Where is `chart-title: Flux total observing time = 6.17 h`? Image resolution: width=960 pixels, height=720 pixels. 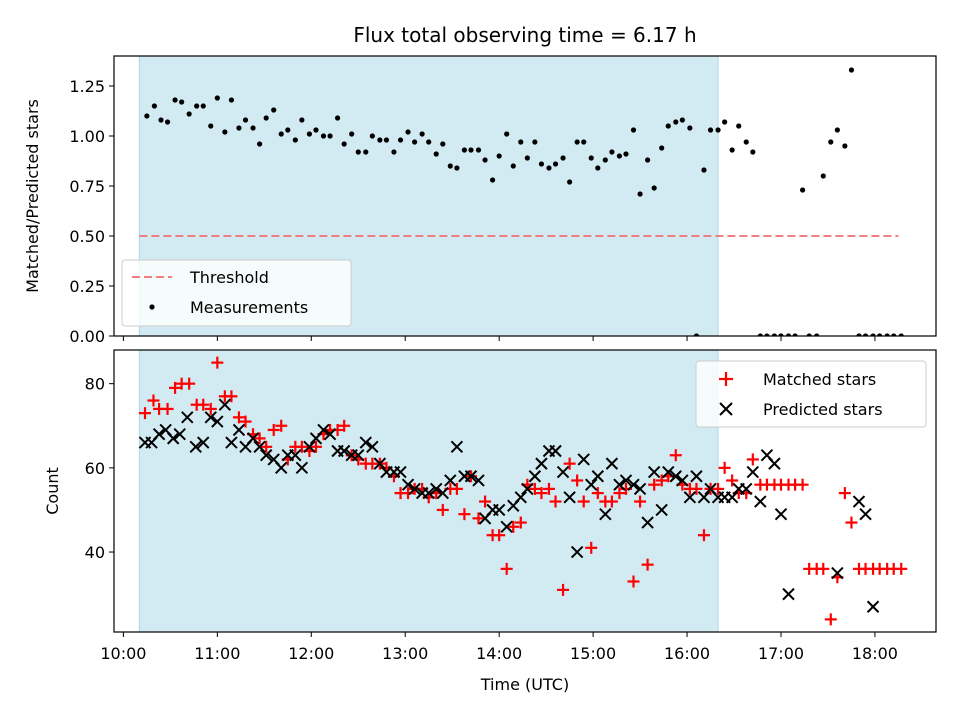
chart-title: Flux total observing time = 6.17 h is located at coordinates (524, 35).